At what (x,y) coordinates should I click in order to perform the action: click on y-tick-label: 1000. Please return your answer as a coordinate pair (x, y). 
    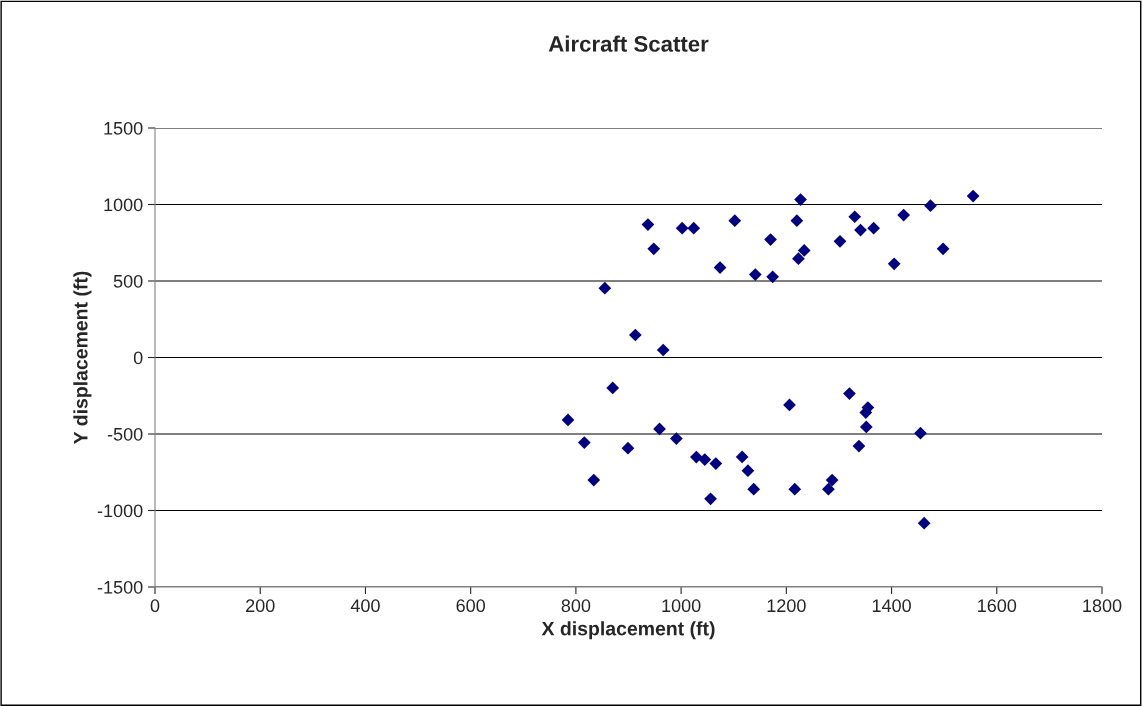
    Looking at the image, I should click on (123, 205).